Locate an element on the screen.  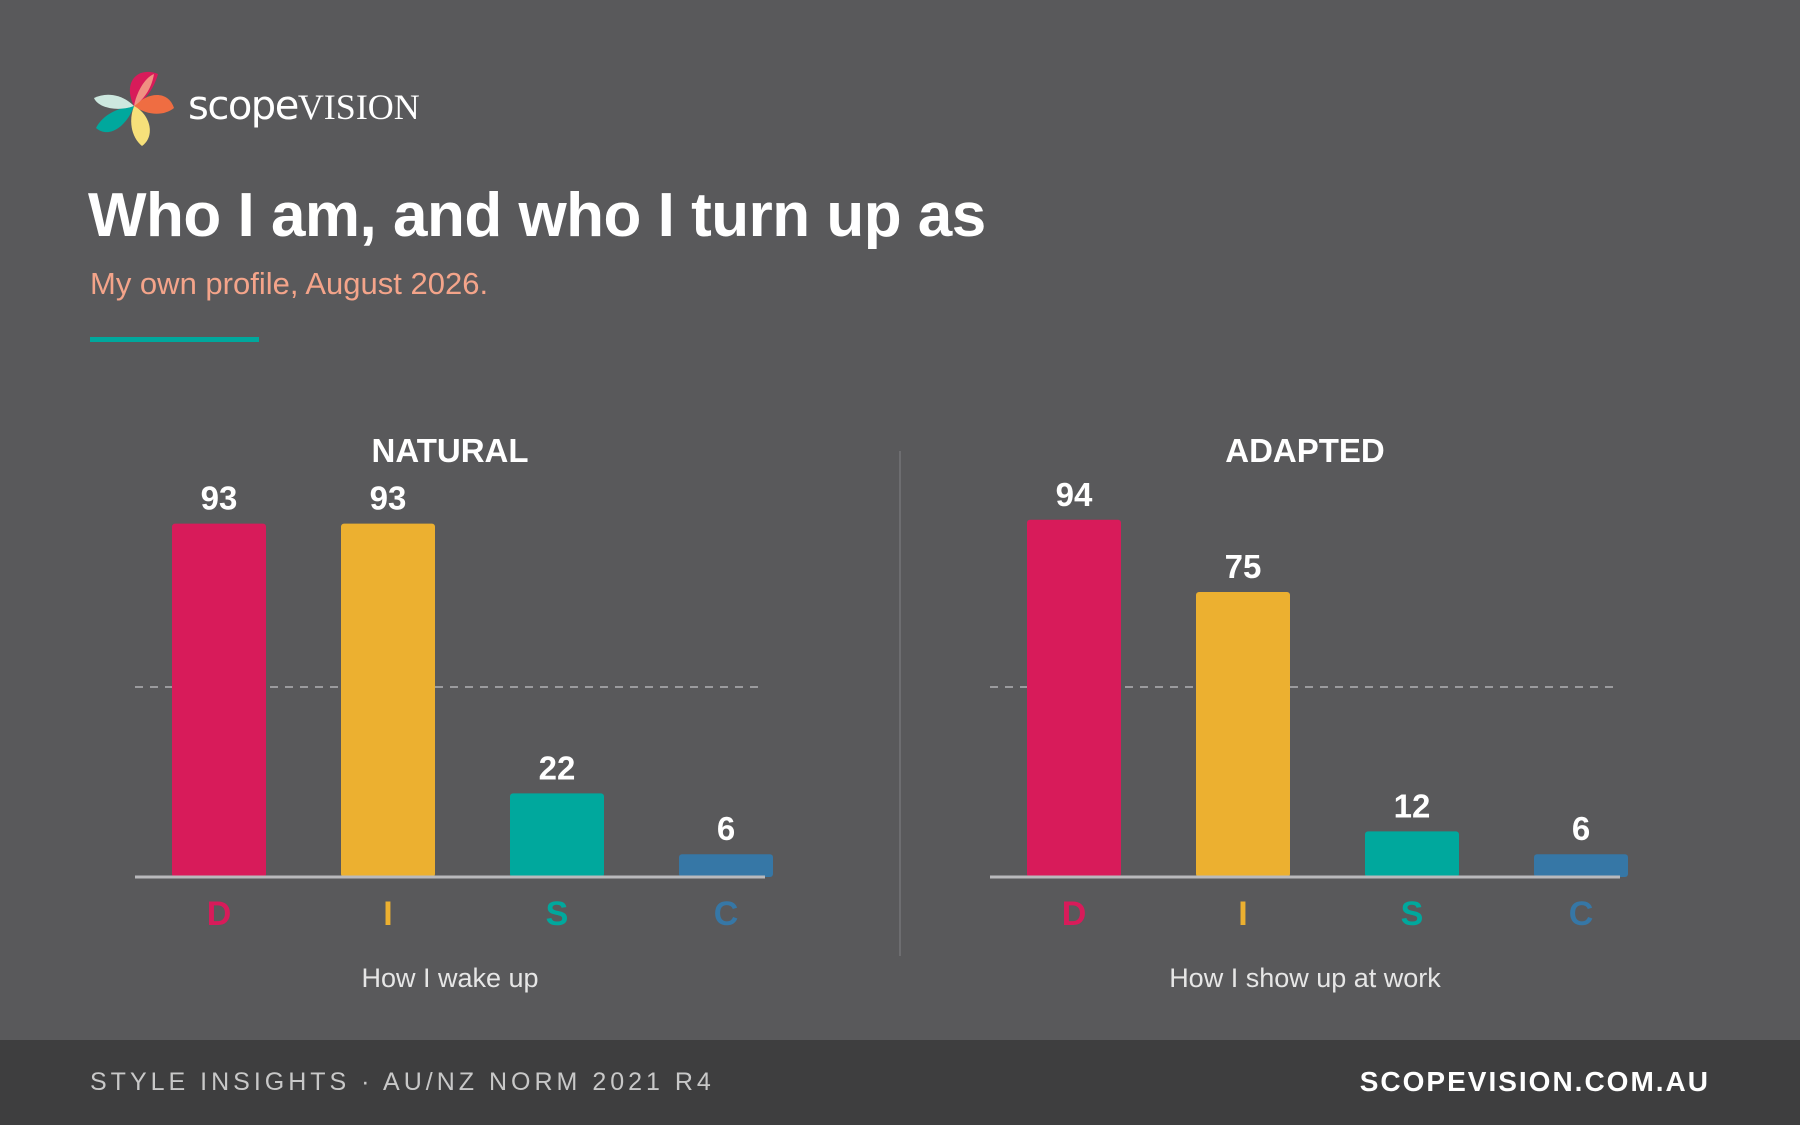
chart-title: ADAPTED is located at coordinates (1305, 450).